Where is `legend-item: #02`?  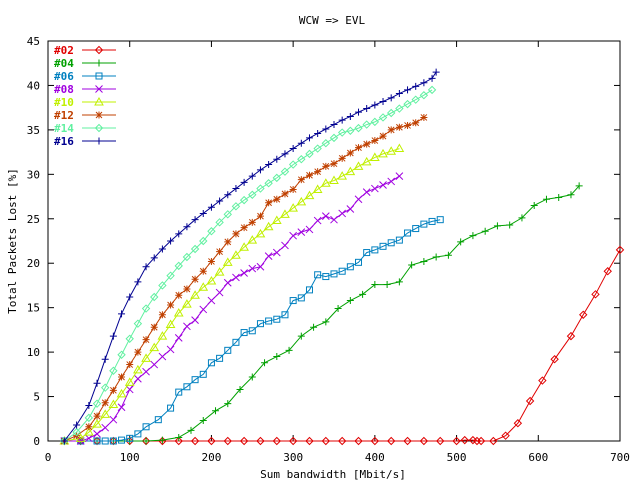 legend-item: #02 is located at coordinates (85, 50).